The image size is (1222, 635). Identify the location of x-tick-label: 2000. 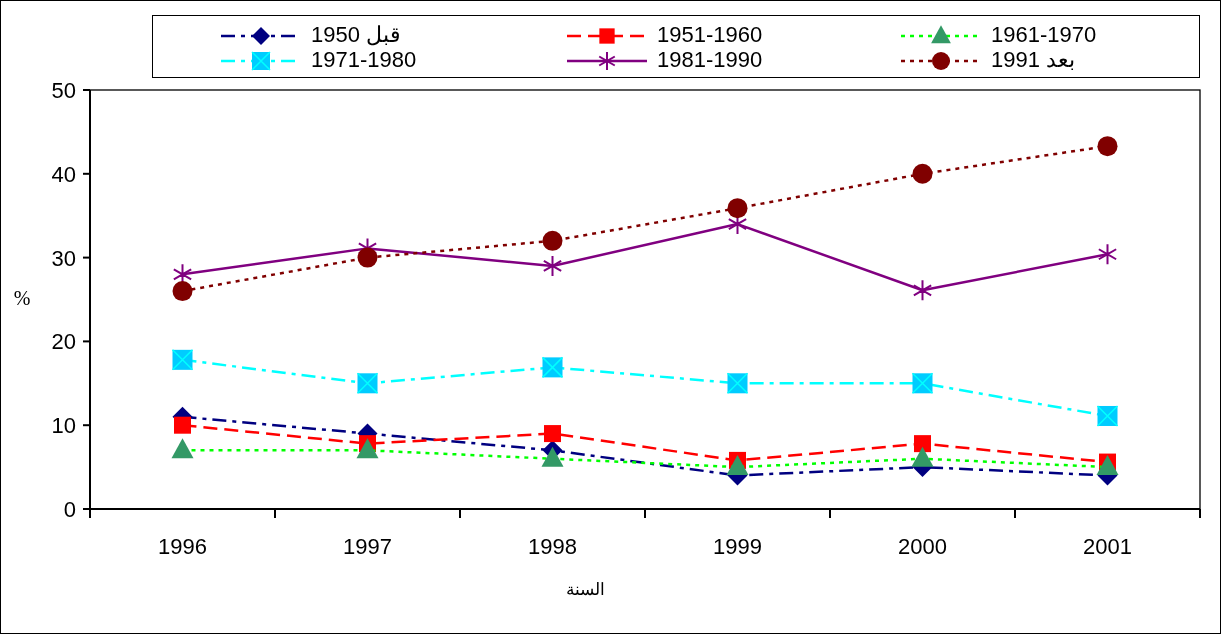
(922, 546).